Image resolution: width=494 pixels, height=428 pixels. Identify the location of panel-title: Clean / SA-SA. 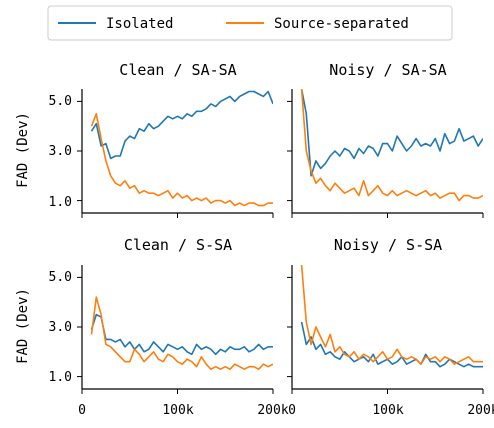
(177, 70).